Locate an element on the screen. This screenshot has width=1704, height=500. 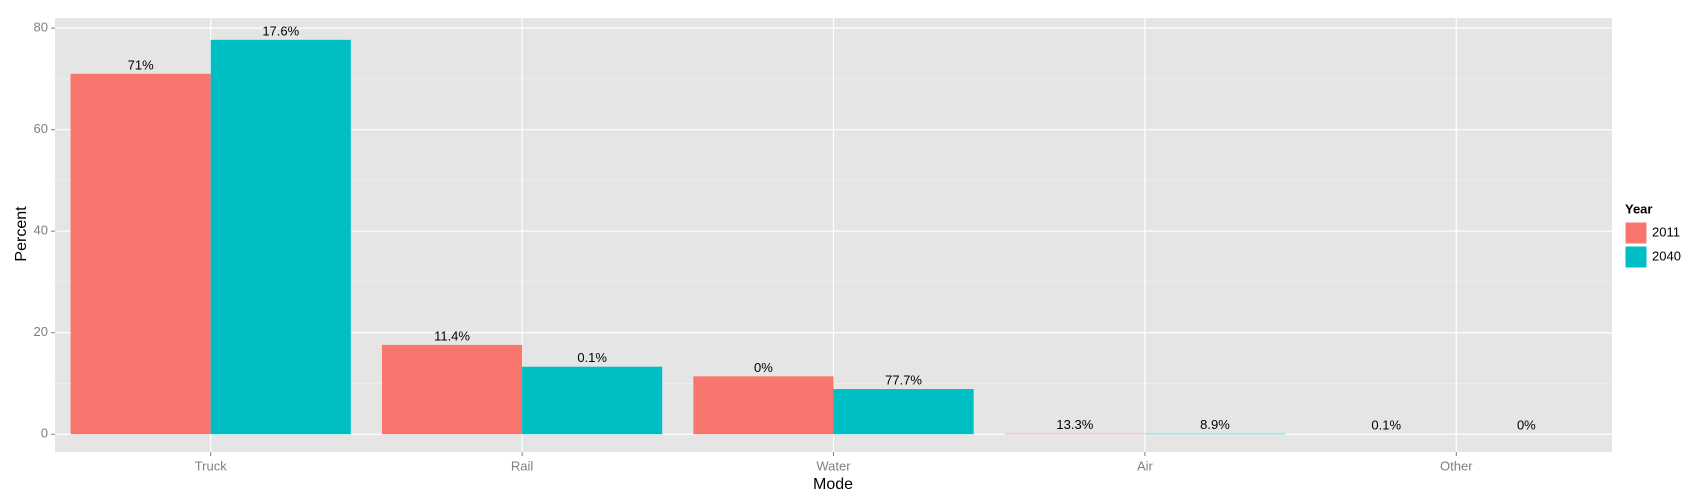
legend-label: 2040 is located at coordinates (1666, 255).